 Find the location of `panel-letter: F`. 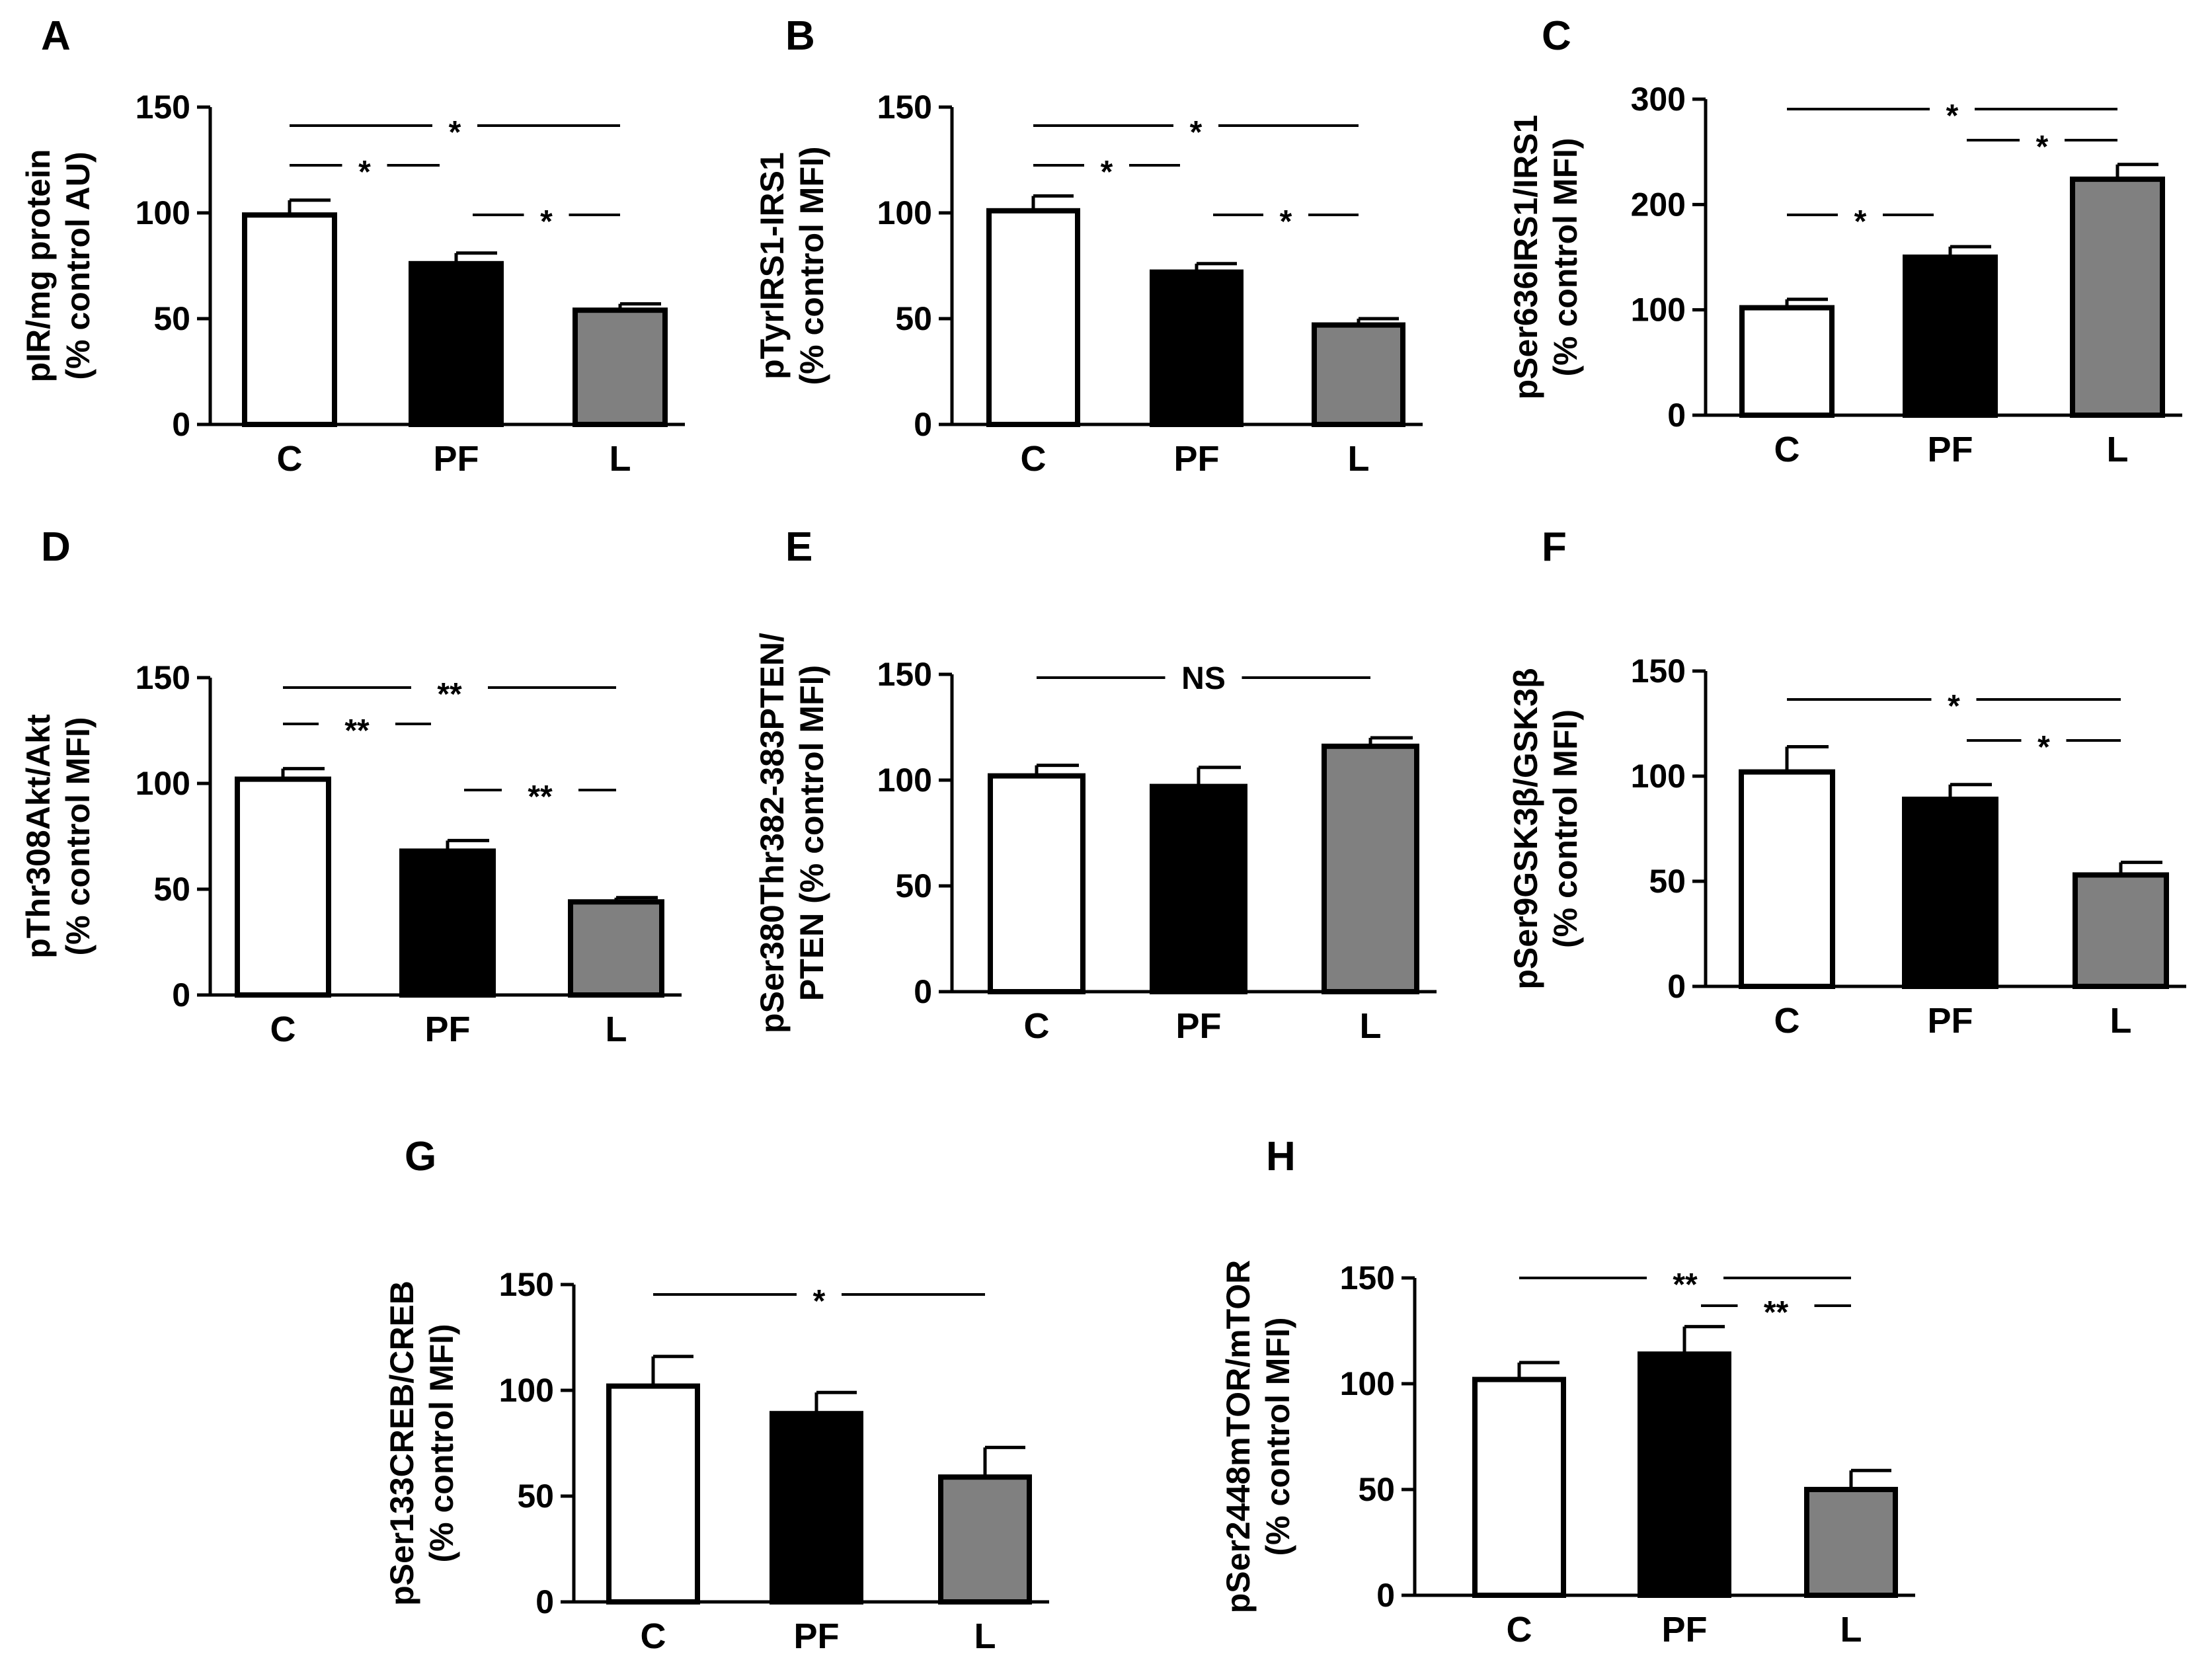

panel-letter: F is located at coordinates (1554, 547).